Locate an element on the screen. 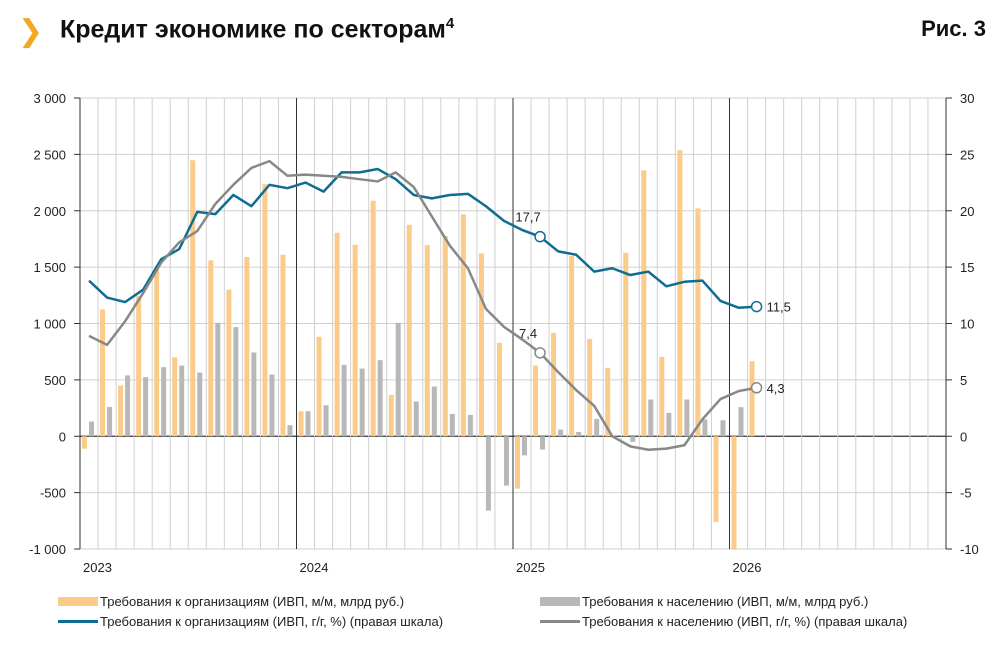 This screenshot has height=647, width=1000. right-tick-label: 15 is located at coordinates (967, 267).